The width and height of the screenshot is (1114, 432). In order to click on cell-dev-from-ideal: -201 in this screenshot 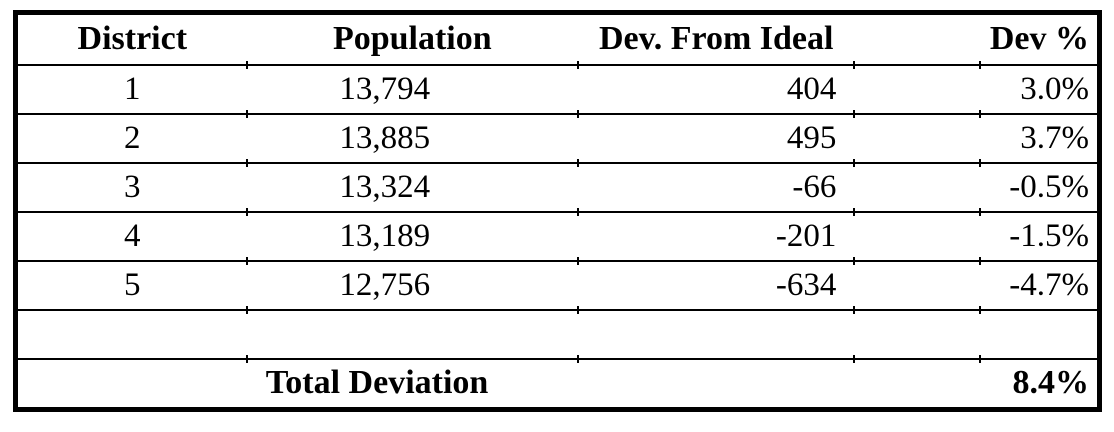, I will do `click(716, 237)`.